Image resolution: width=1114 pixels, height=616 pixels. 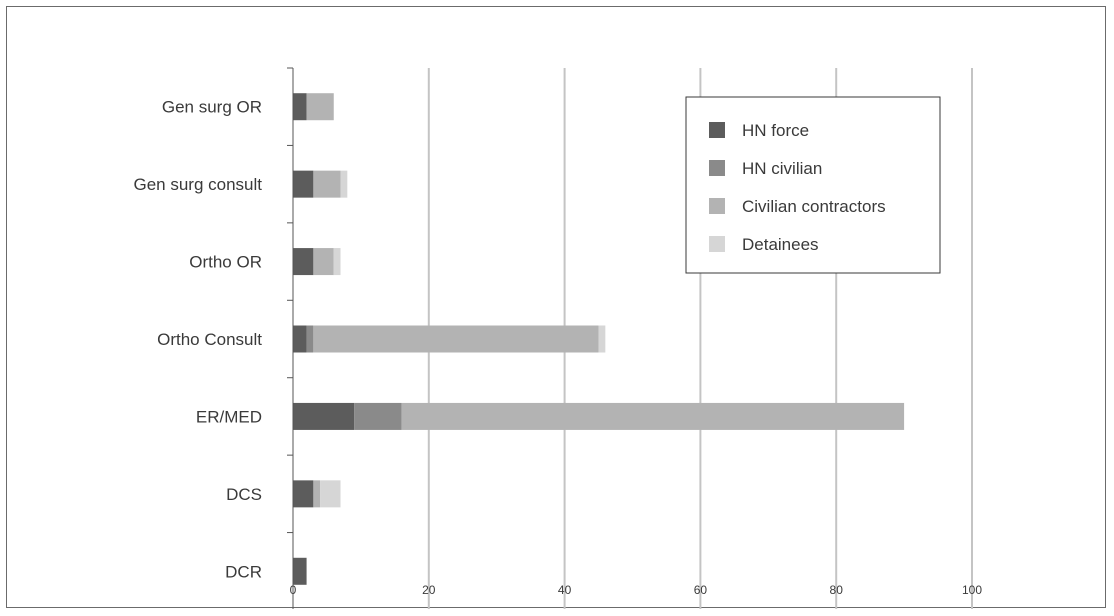 What do you see at coordinates (229, 416) in the screenshot?
I see `category-label: ER/MED` at bounding box center [229, 416].